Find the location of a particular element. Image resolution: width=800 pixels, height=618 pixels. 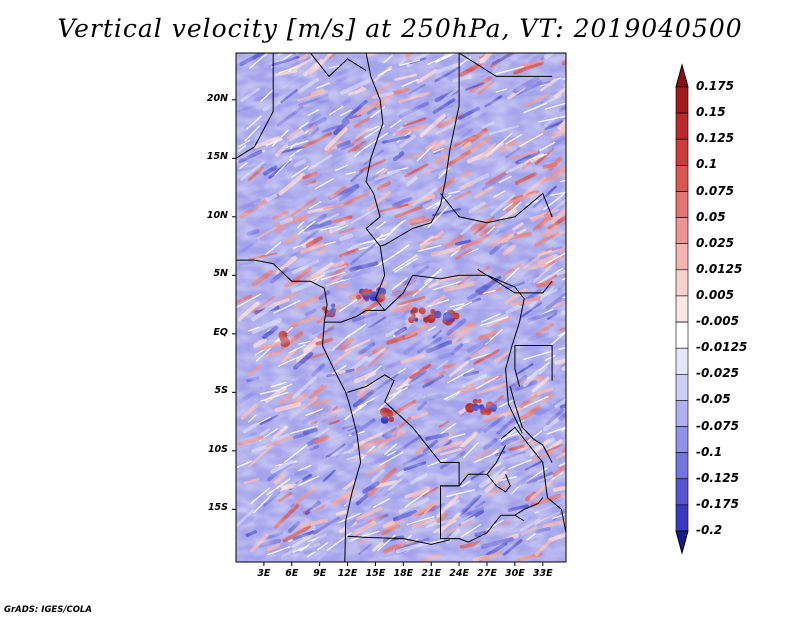

colorbar-label: -0.0125 is located at coordinates (722, 347).